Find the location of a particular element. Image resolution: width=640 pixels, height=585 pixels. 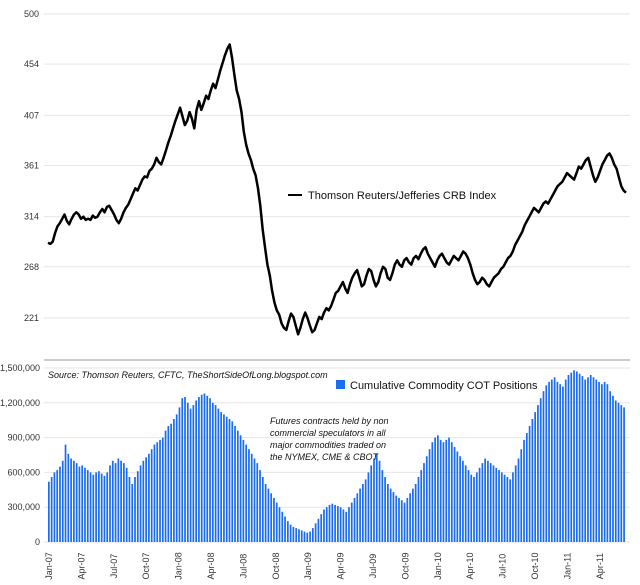

x-tick-label: Oct-09 is located at coordinates (405, 565).